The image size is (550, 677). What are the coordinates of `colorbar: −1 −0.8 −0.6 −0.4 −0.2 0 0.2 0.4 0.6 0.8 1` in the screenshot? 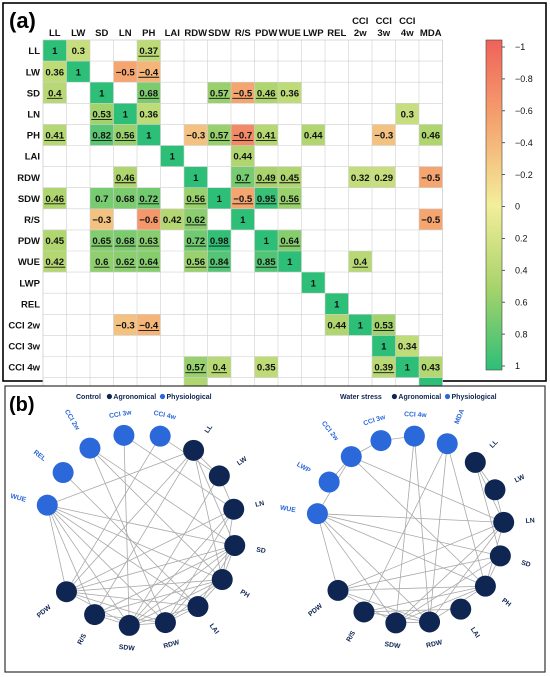 It's located at (509, 205).